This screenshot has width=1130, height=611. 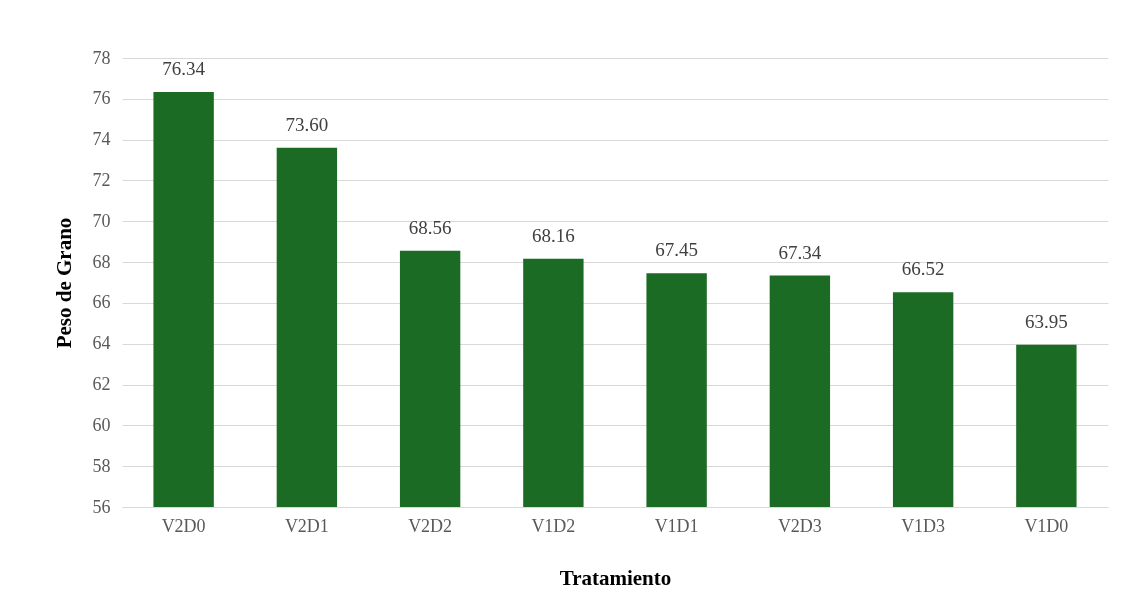 What do you see at coordinates (800, 252) in the screenshot?
I see `data-label: 67.34` at bounding box center [800, 252].